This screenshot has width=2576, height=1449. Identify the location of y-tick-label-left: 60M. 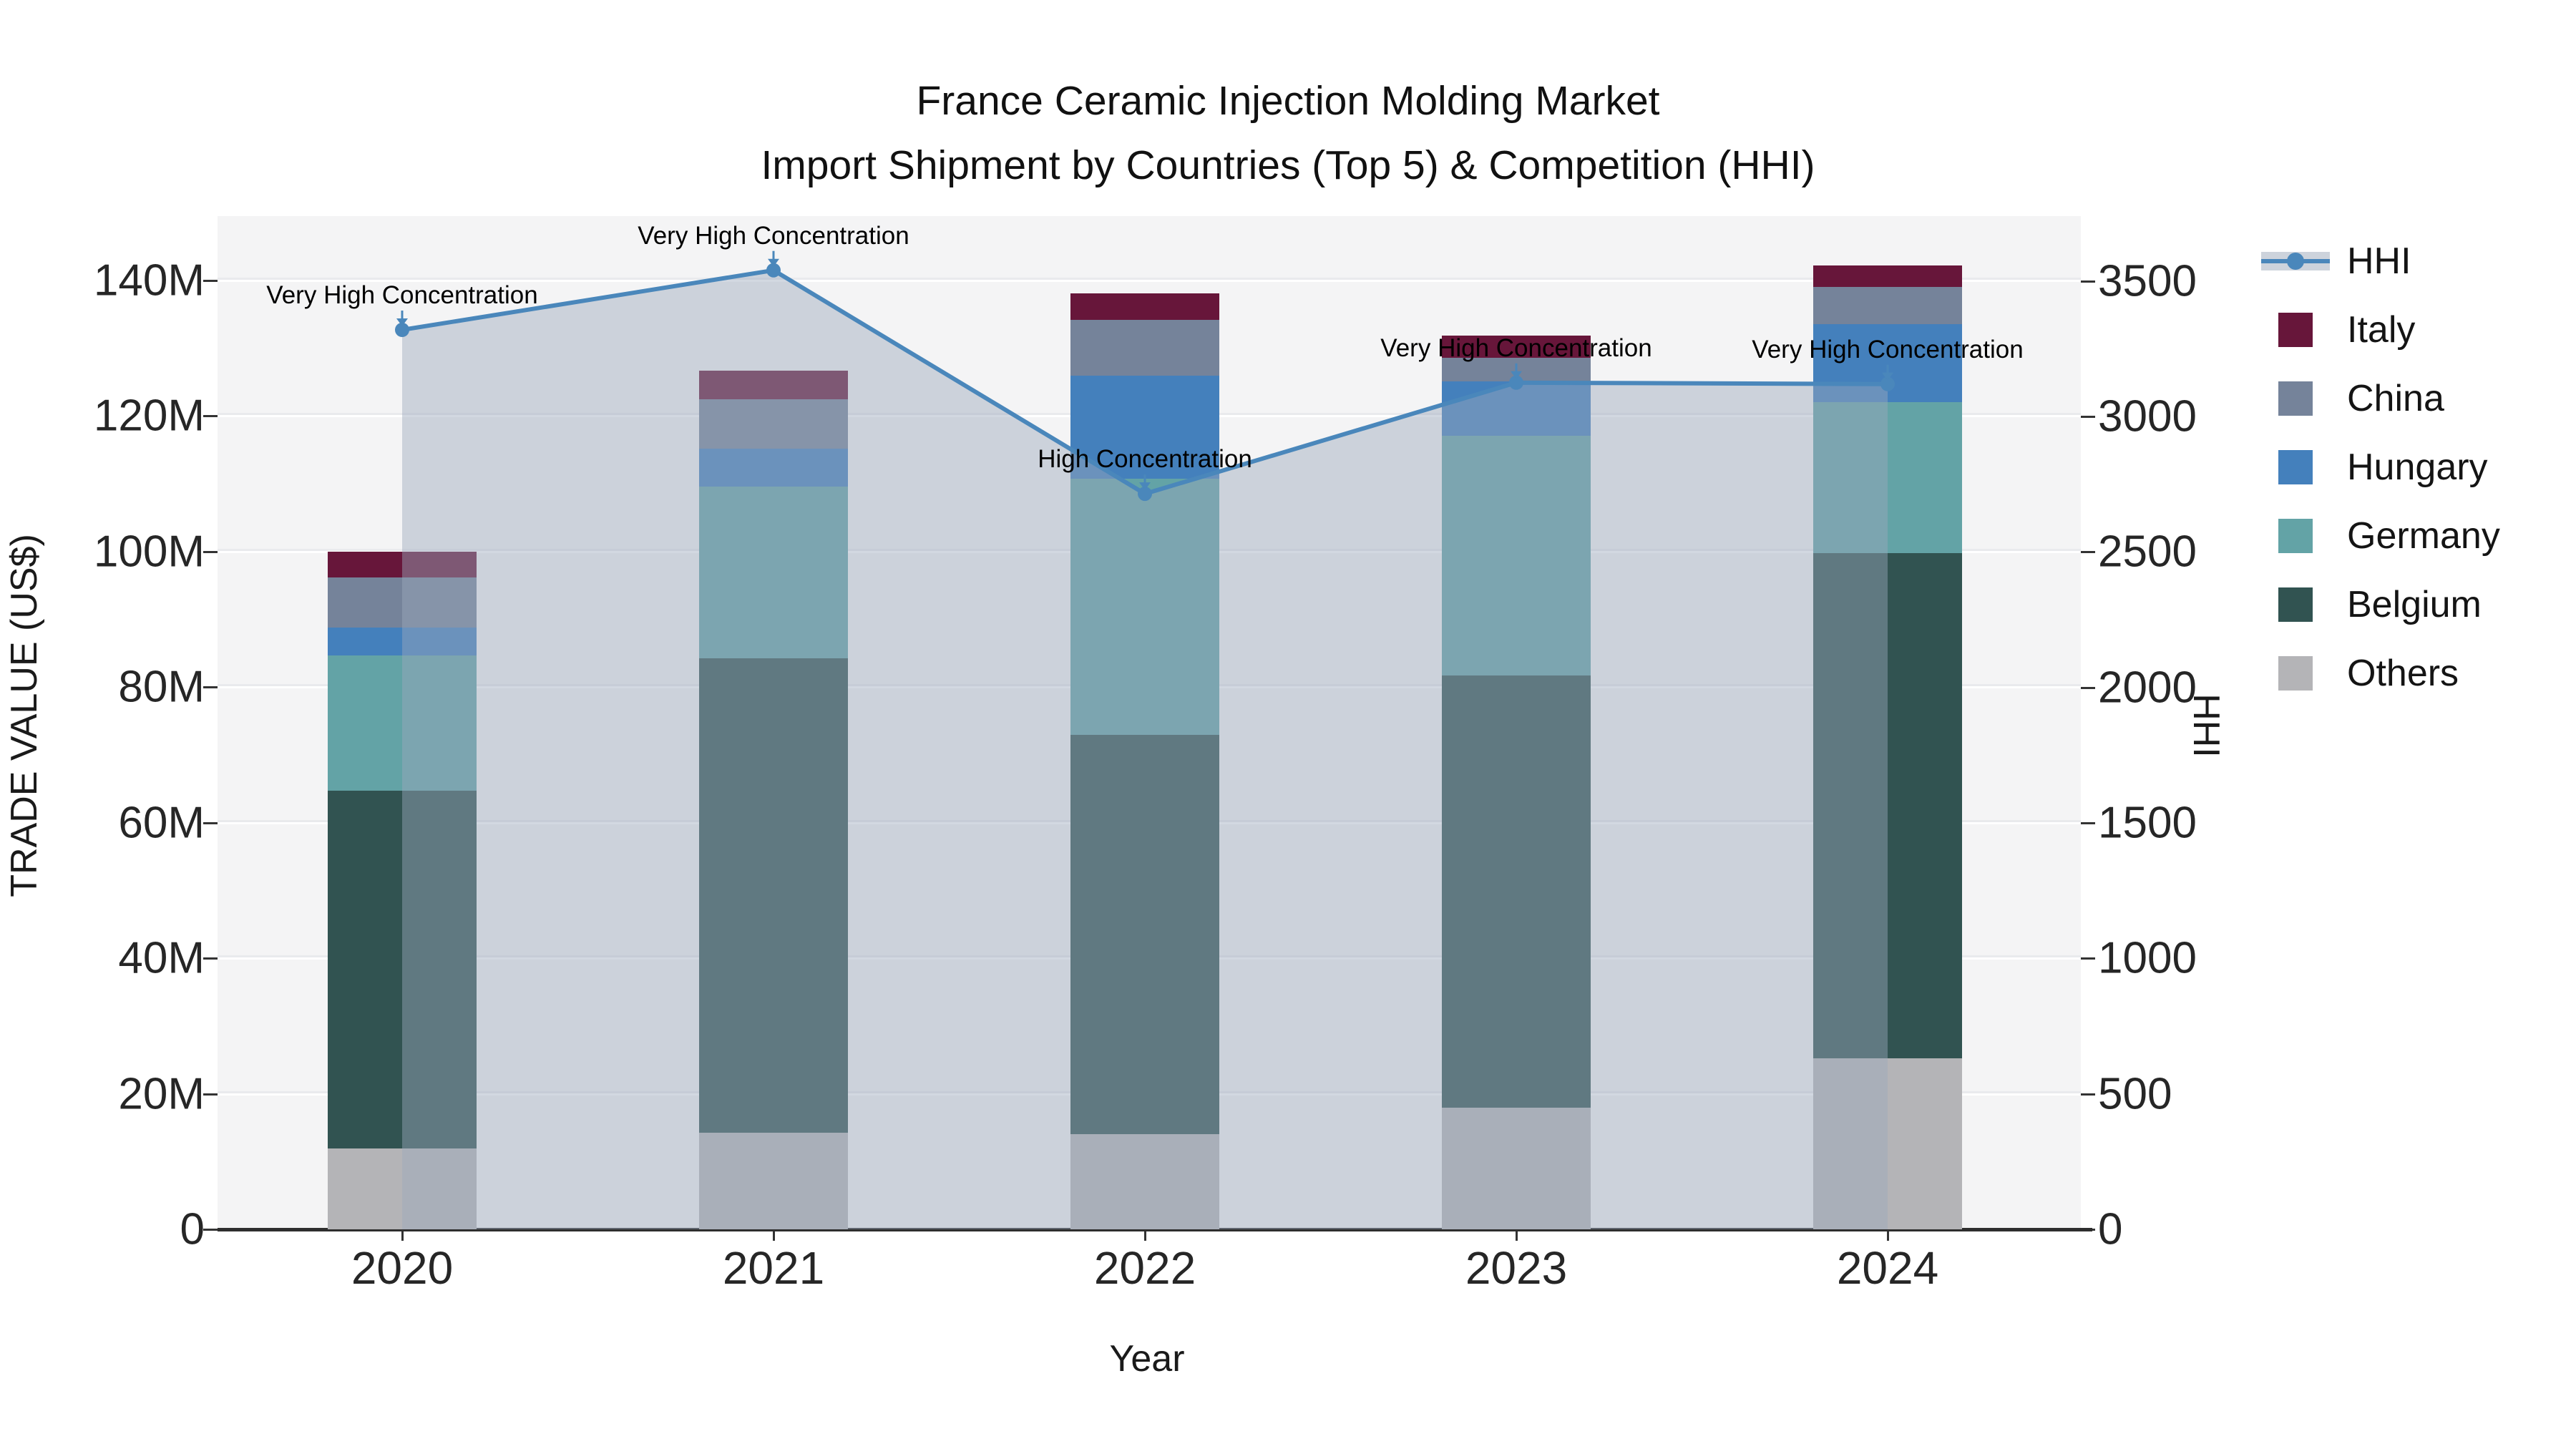
(161, 823).